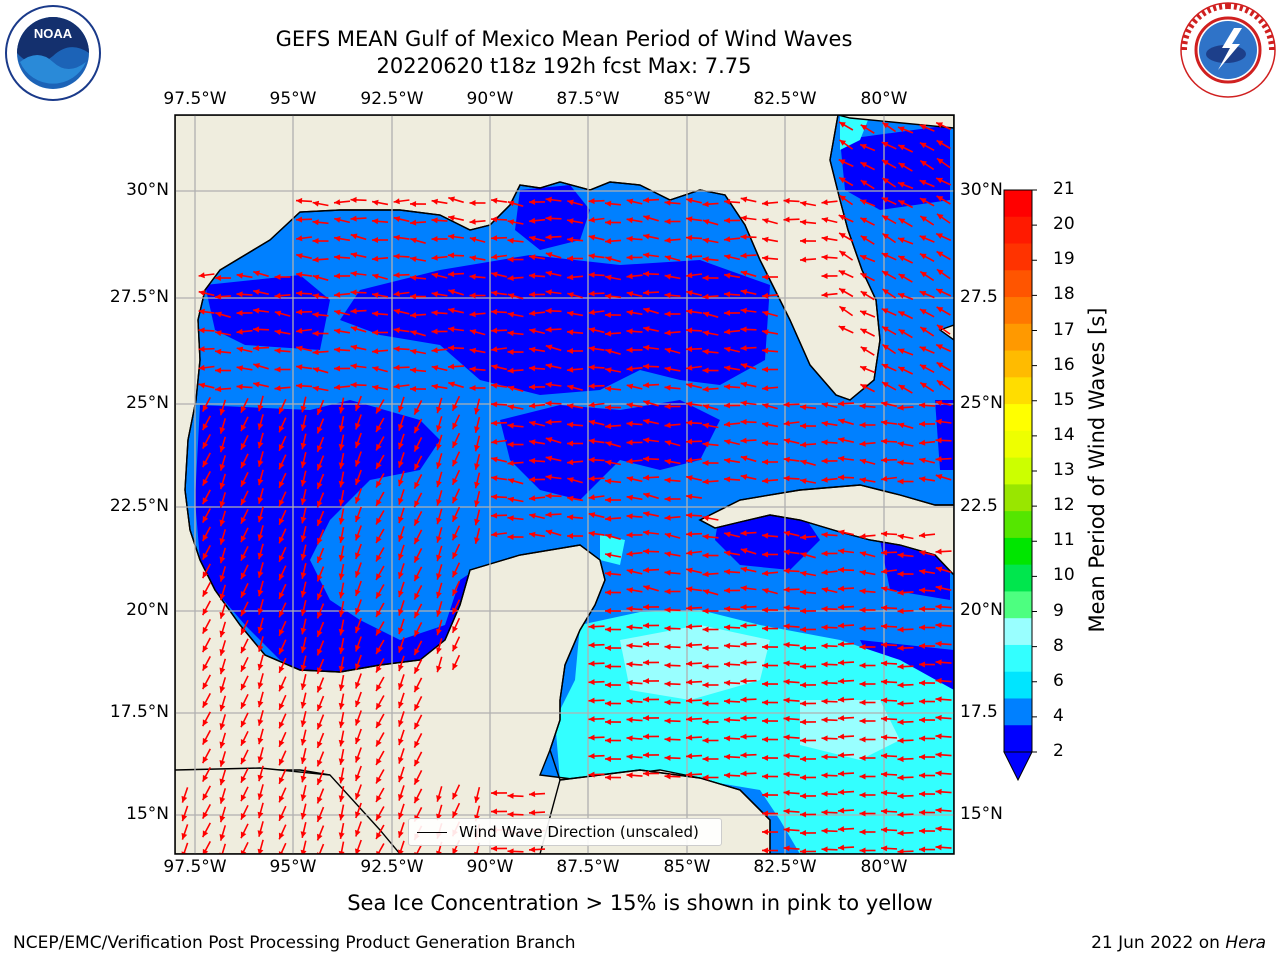  I want to click on lat-label: 30°N, so click(147, 190).